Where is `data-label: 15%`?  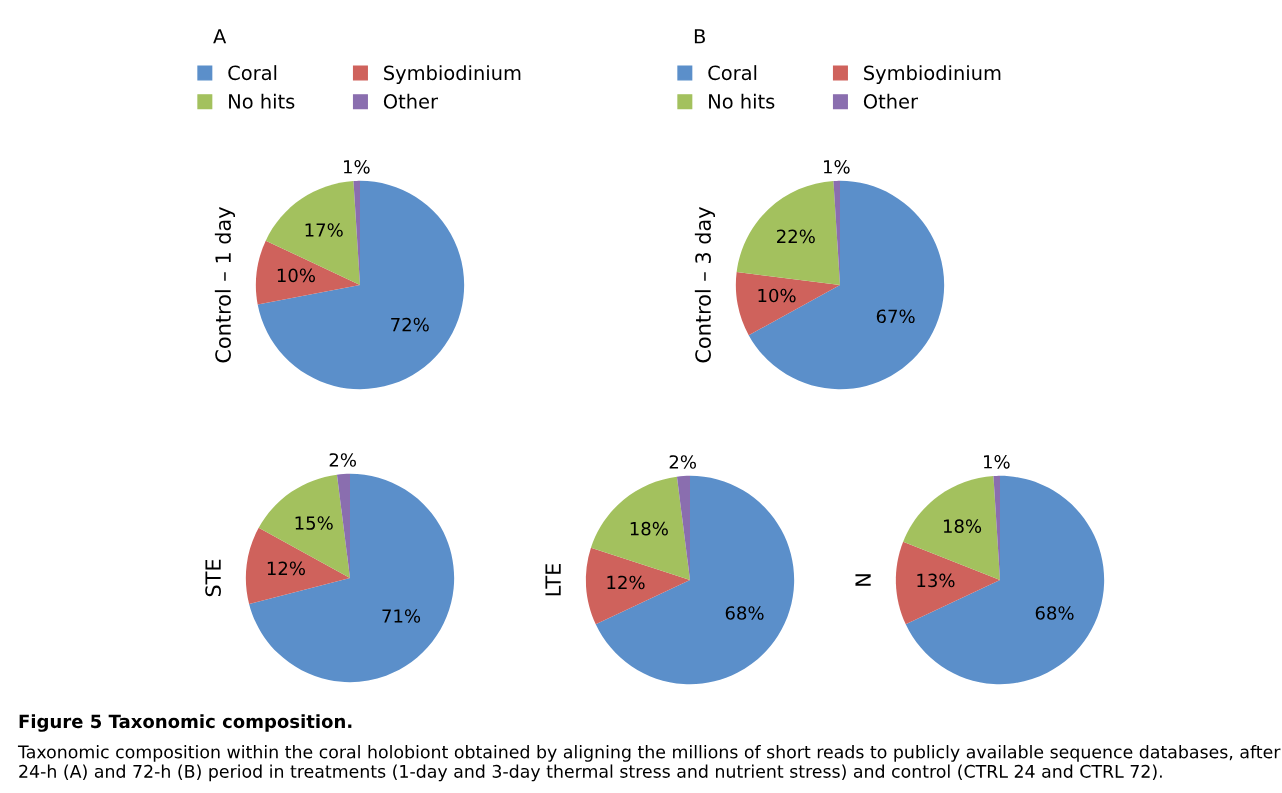 data-label: 15% is located at coordinates (314, 523).